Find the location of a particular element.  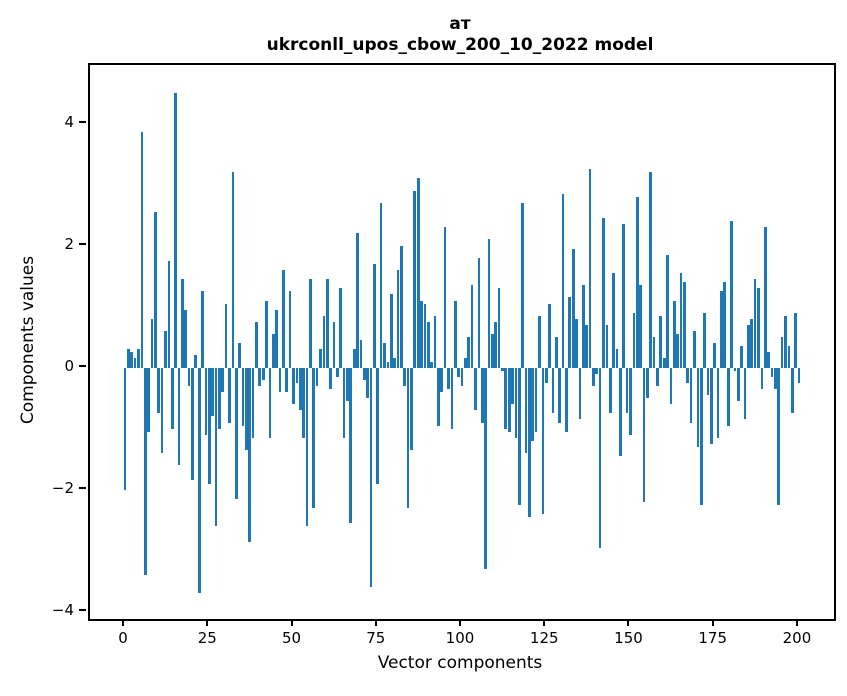

y-tick-label--2: −2 is located at coordinates (62, 487).